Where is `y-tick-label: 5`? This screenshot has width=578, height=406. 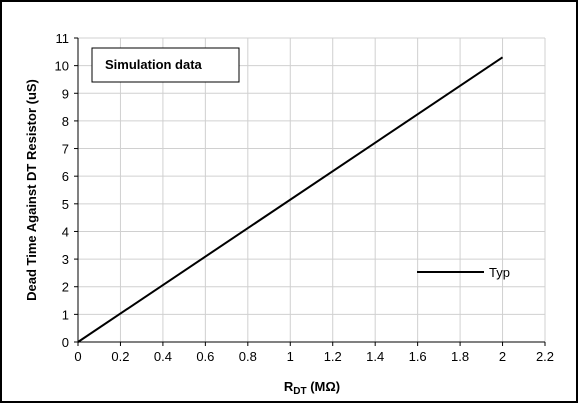 y-tick-label: 5 is located at coordinates (65, 204).